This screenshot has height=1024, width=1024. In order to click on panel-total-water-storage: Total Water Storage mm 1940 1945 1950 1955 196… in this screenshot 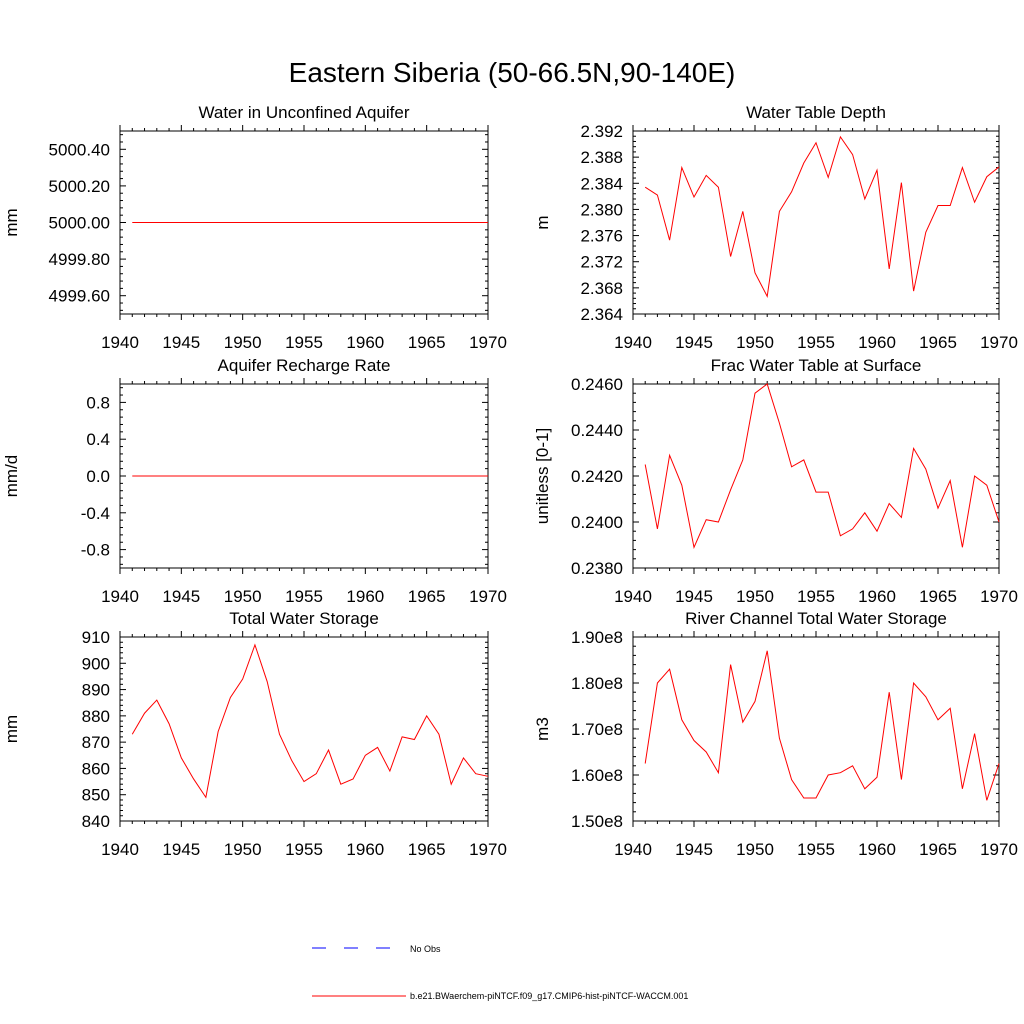, I will do `click(254, 734)`.